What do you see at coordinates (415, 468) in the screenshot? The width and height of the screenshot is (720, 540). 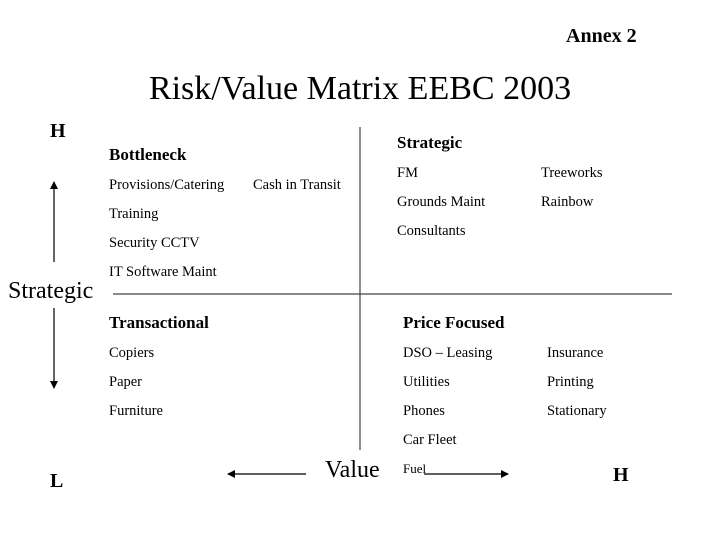 I see `list-item: Fuel` at bounding box center [415, 468].